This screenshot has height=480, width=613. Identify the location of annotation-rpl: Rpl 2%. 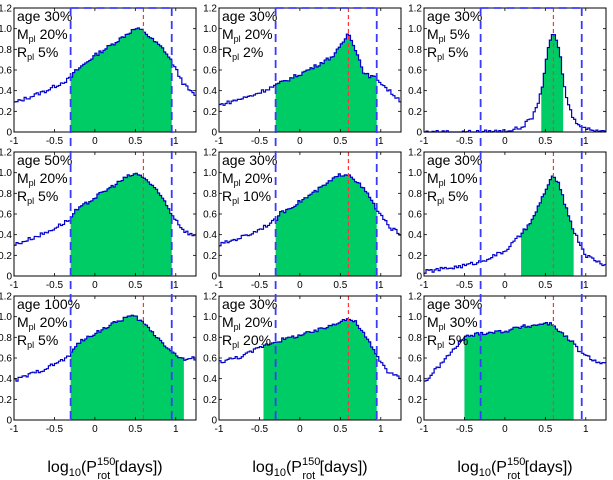
(242, 53).